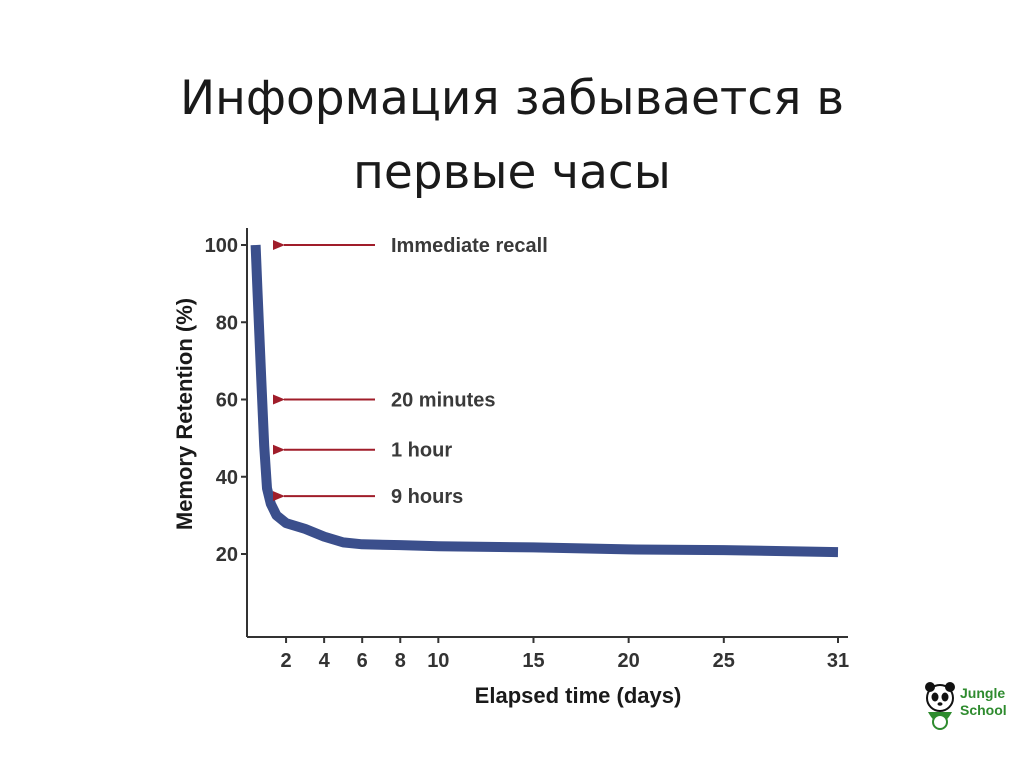 The image size is (1024, 768). I want to click on slide-title-line-2: первые часы, so click(512, 172).